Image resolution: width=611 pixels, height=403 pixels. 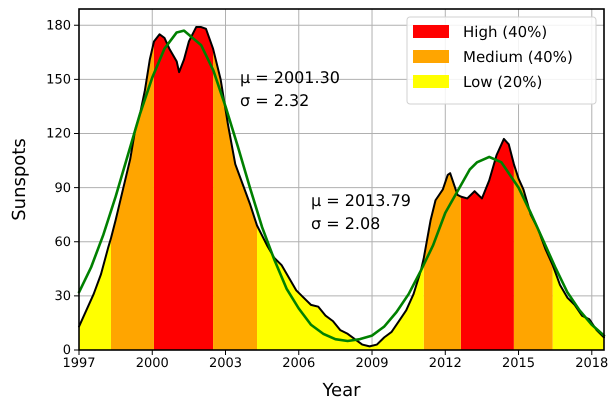 I want to click on x-tick-label: 2015, so click(x=519, y=364).